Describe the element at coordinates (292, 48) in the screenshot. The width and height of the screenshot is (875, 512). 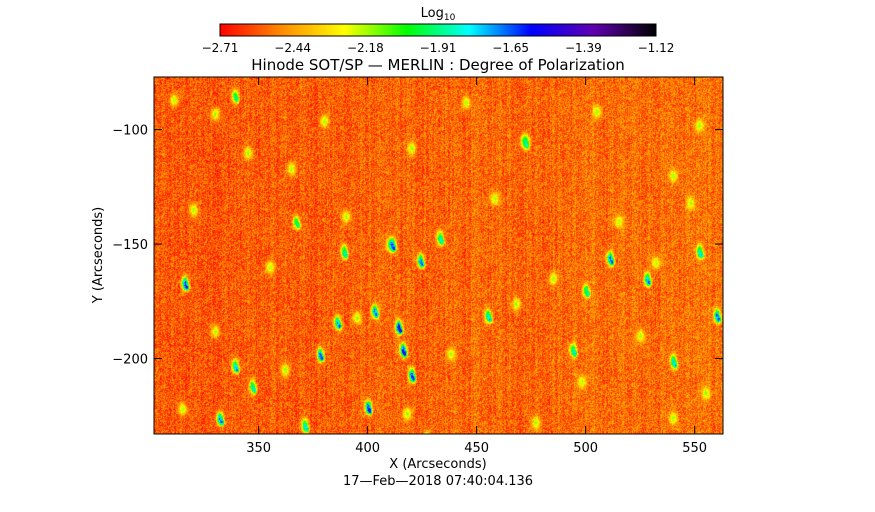
I see `colorbar-tick-label: −2.44` at that location.